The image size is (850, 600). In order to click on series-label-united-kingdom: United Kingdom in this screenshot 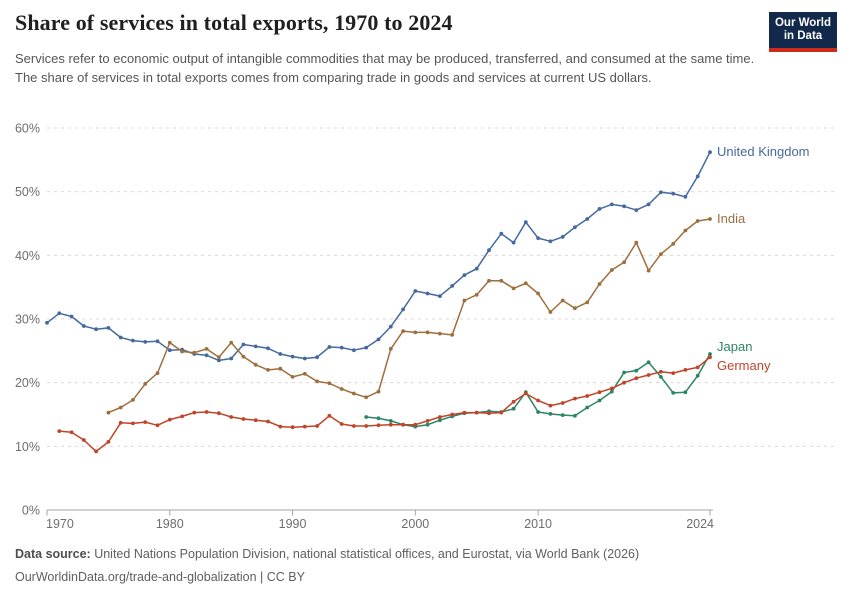, I will do `click(763, 151)`.